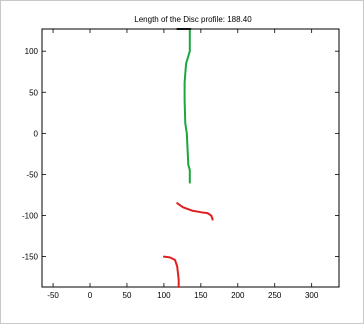 Image resolution: width=364 pixels, height=324 pixels. I want to click on y-tick-label: -150, so click(30, 257).